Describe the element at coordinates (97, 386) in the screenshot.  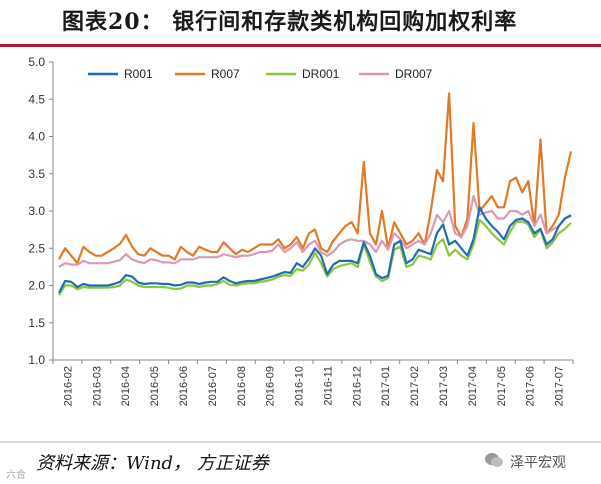
I see `x-tick-label: 2016-03` at that location.